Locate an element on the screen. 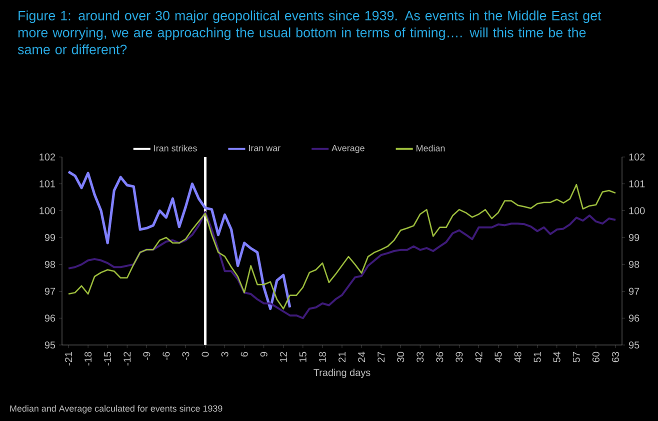 The width and height of the screenshot is (658, 421). x-tick-label: -18 is located at coordinates (88, 359).